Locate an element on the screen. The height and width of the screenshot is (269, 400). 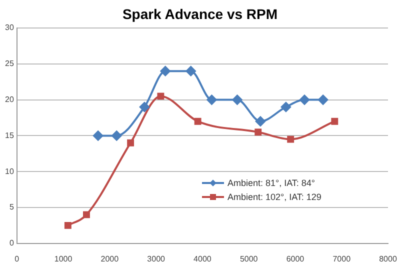
y-tick-label: 0 is located at coordinates (11, 243).